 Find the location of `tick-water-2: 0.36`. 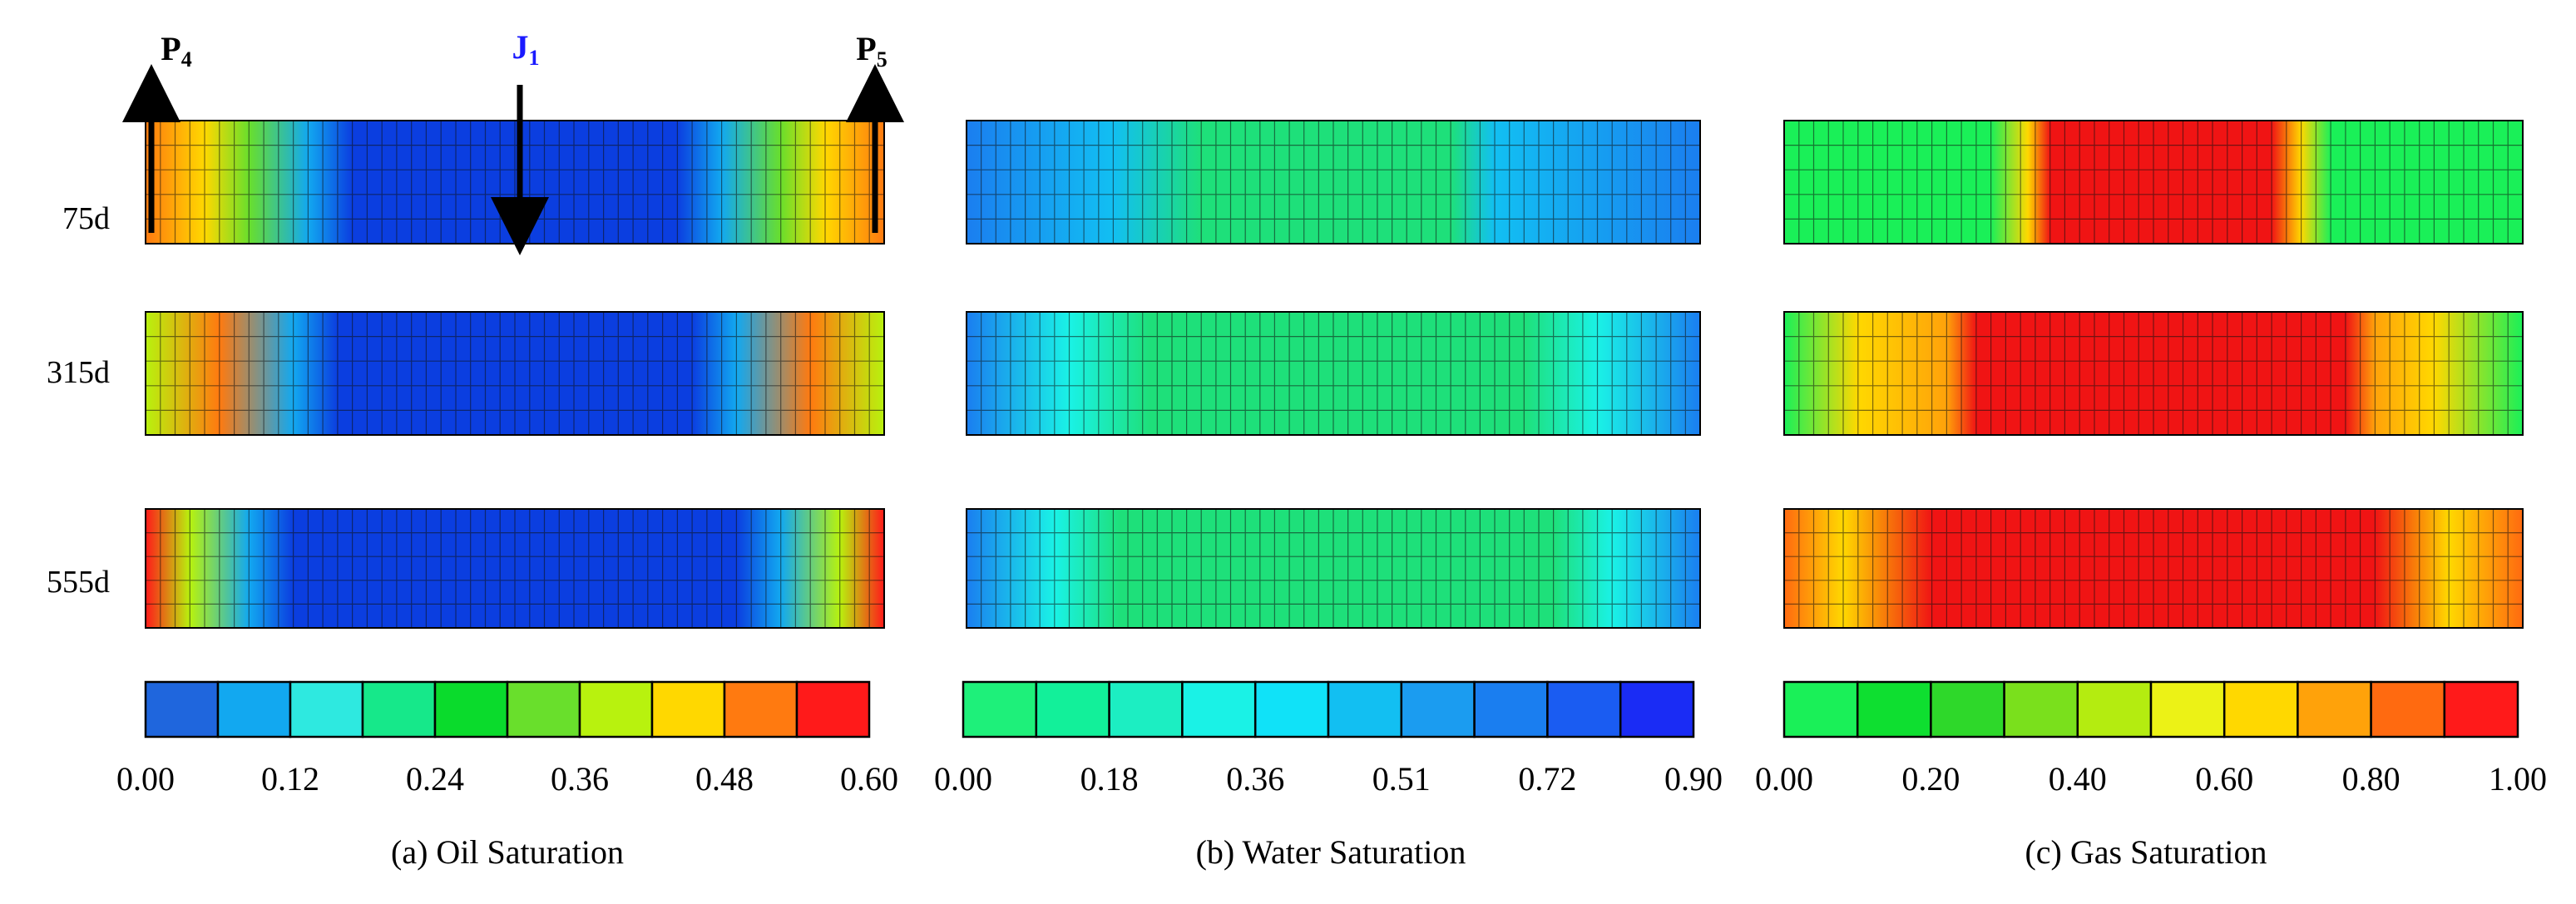

tick-water-2: 0.36 is located at coordinates (1255, 779).